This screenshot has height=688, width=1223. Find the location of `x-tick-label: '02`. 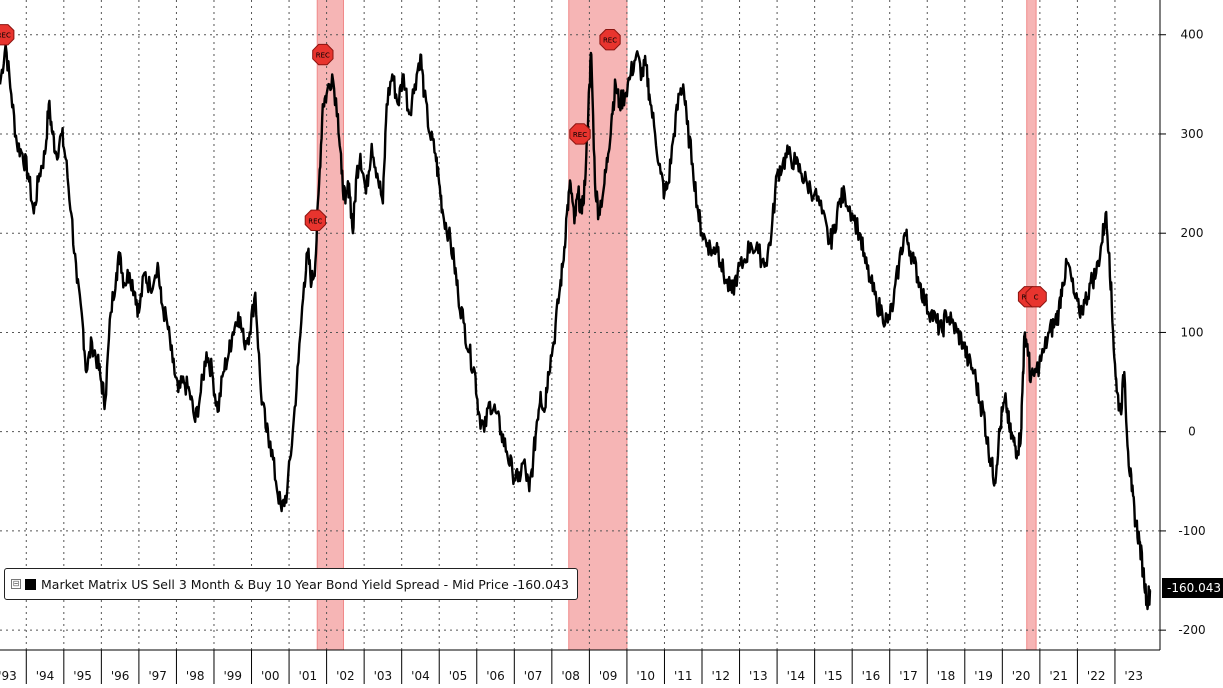

x-tick-label: '02 is located at coordinates (345, 676).